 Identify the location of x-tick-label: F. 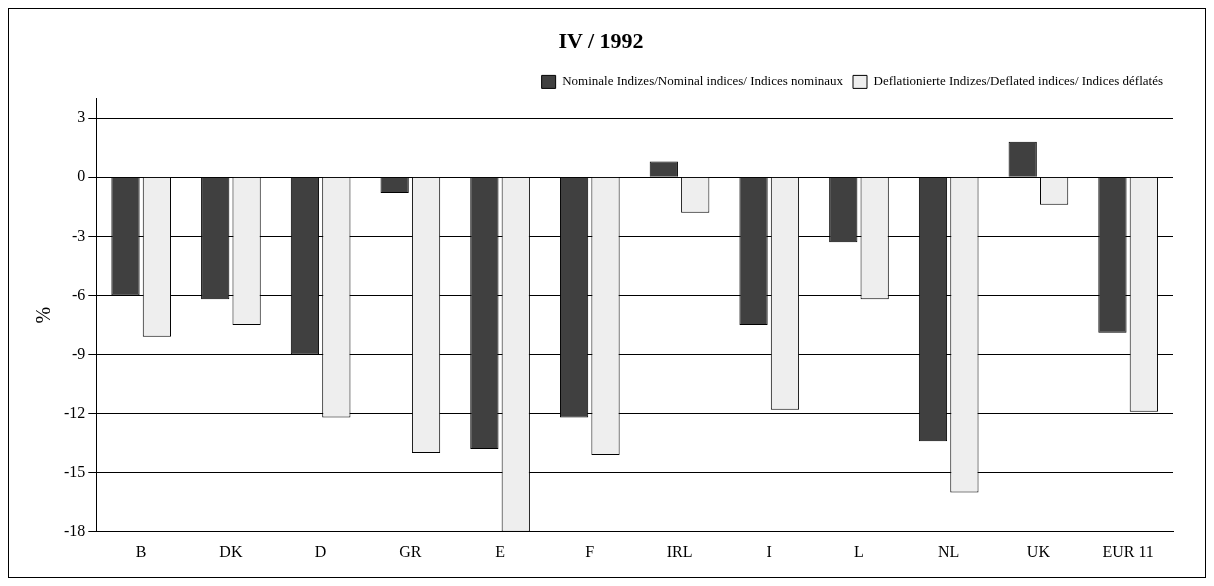
(590, 551).